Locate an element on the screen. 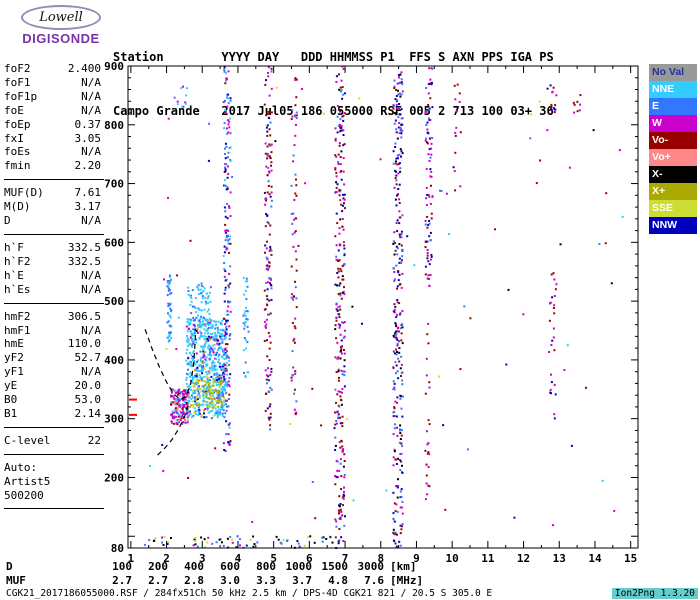 The width and height of the screenshot is (700, 600). param-row: foF1 N/A is located at coordinates (52, 83).